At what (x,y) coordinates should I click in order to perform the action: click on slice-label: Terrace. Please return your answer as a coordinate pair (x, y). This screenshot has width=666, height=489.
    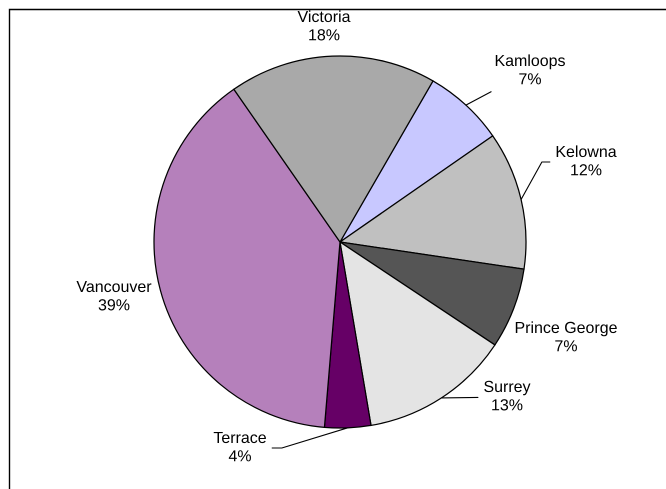
    Looking at the image, I should click on (240, 438).